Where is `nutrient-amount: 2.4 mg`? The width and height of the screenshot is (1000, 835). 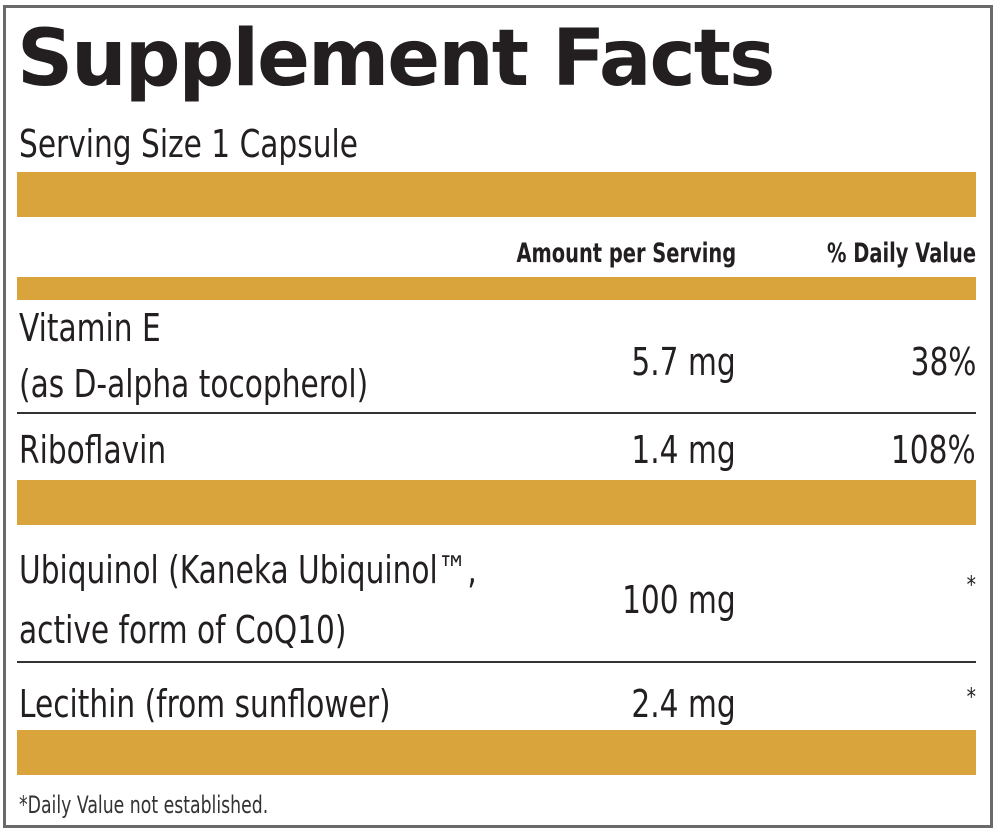 nutrient-amount: 2.4 mg is located at coordinates (683, 704).